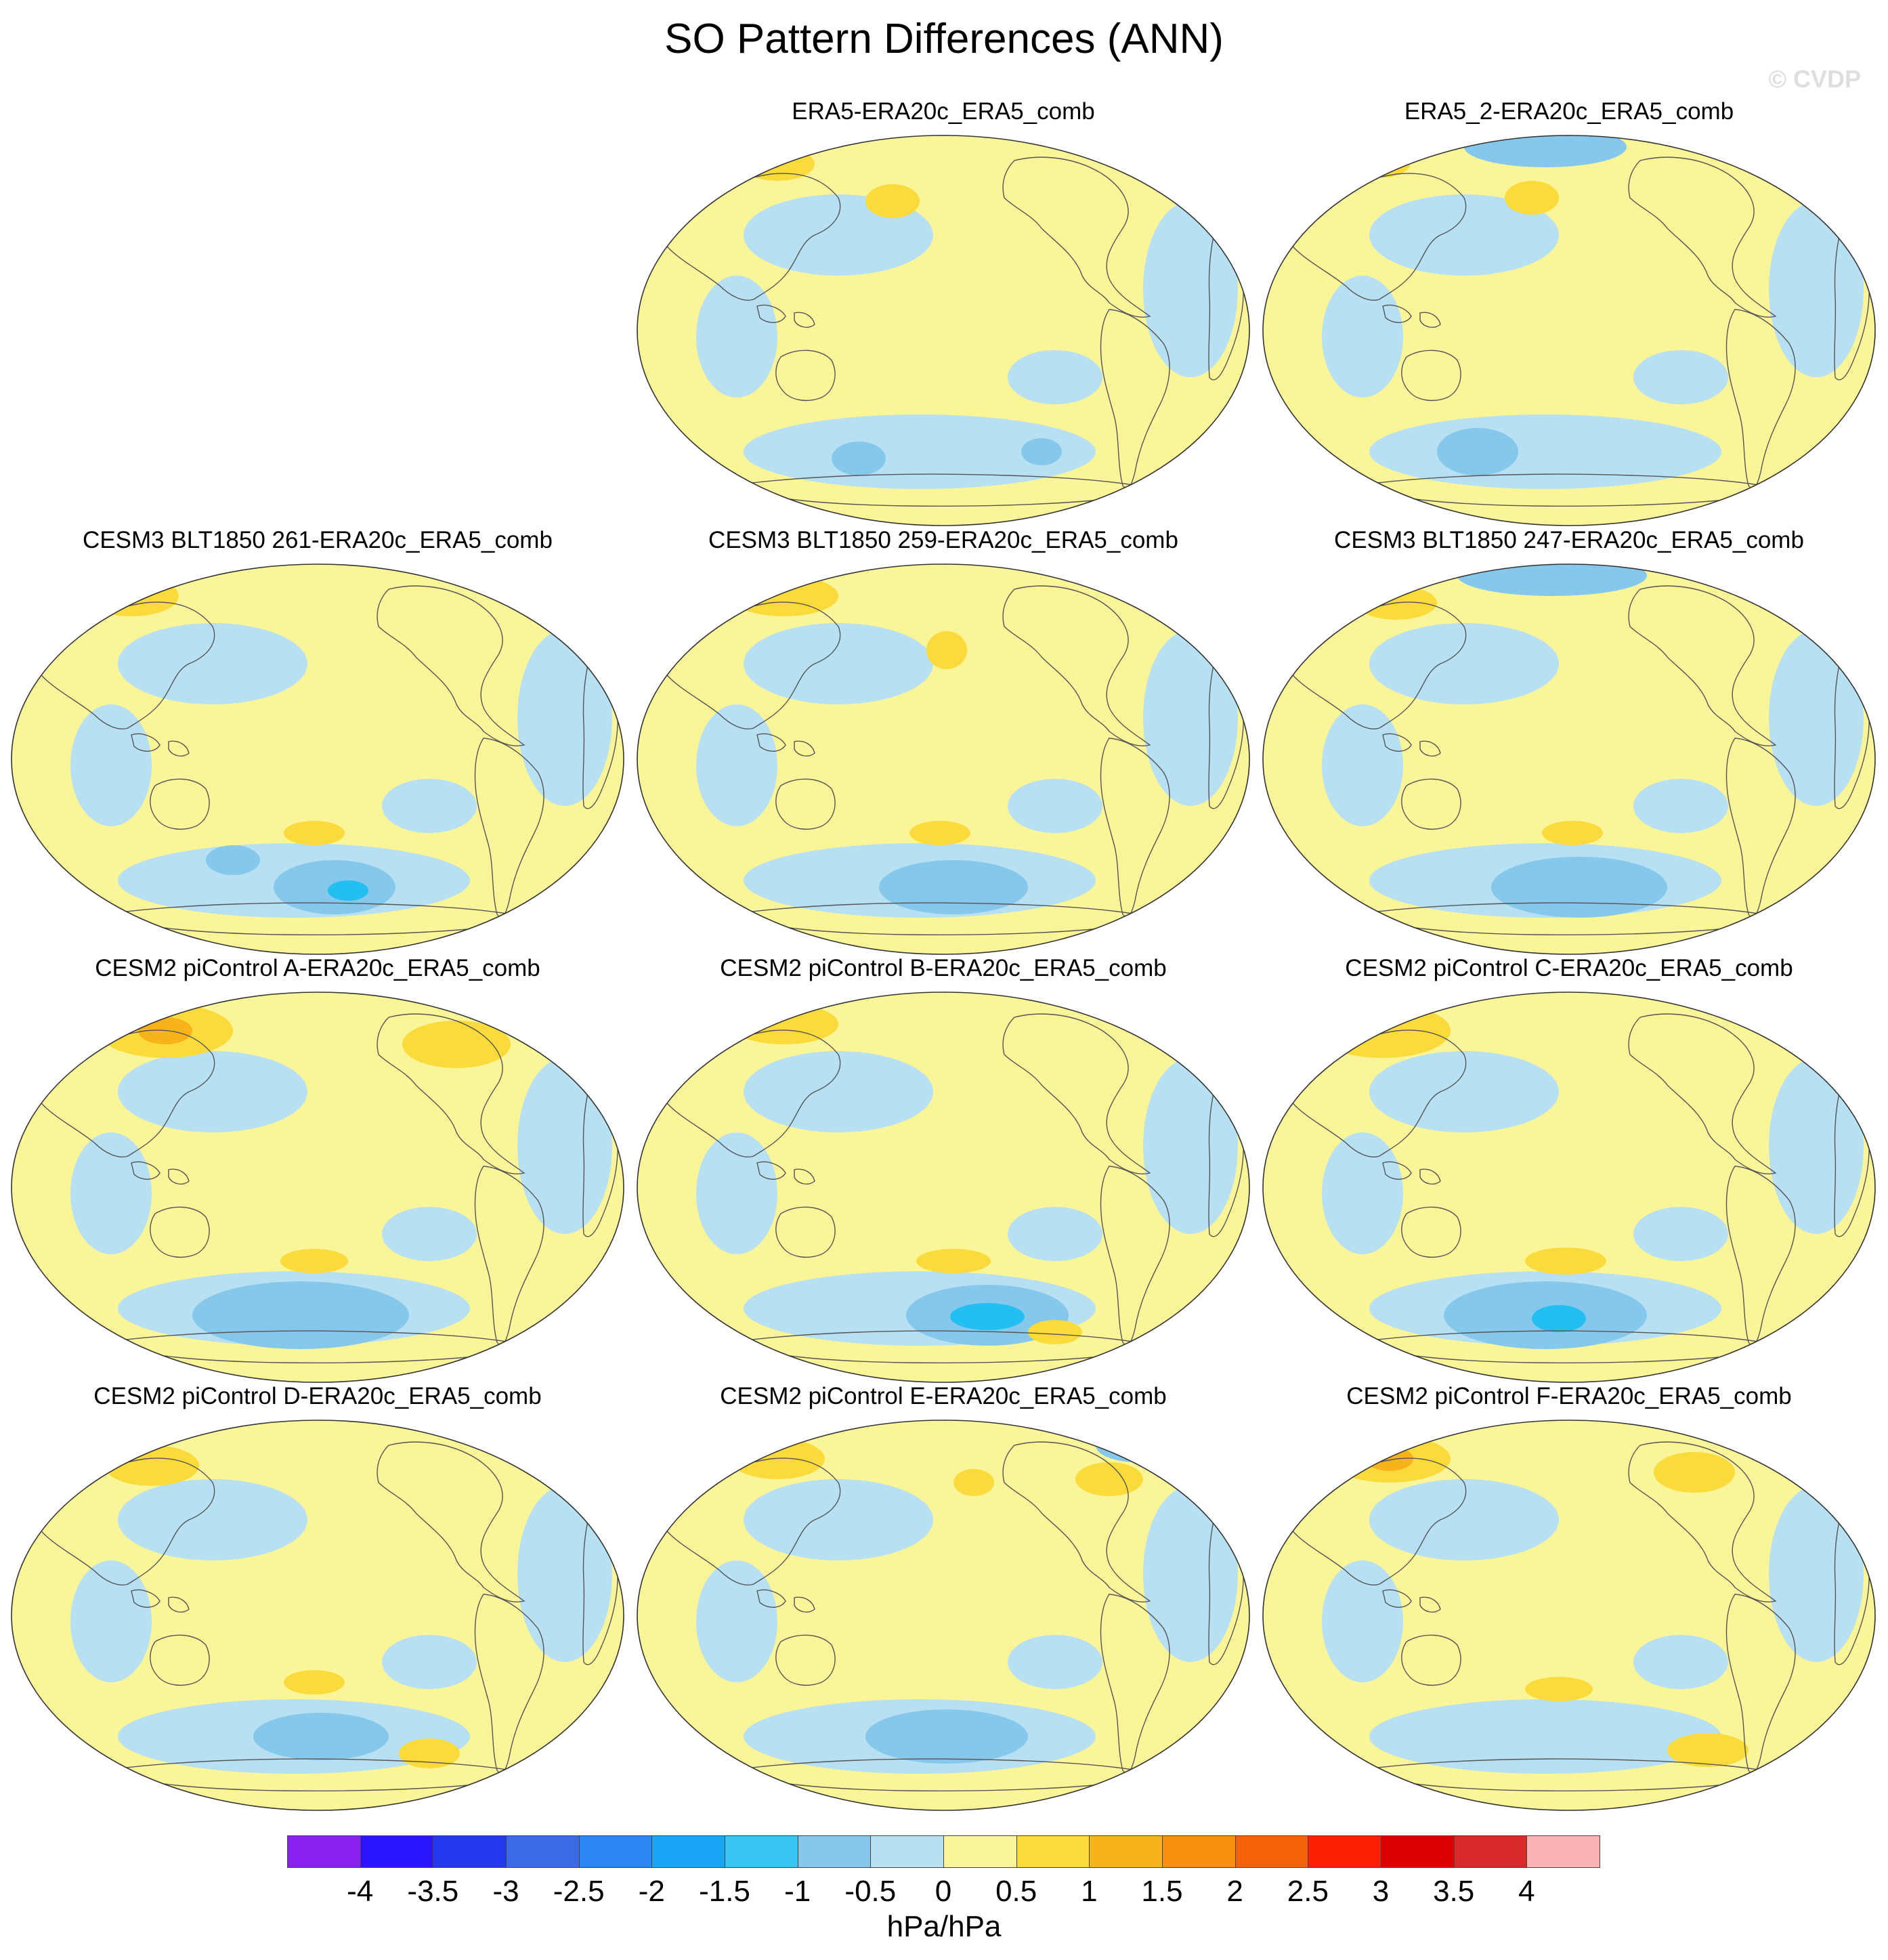 The height and width of the screenshot is (1960, 1888). I want to click on colorbar-tick-label: 1.5, so click(1162, 1891).